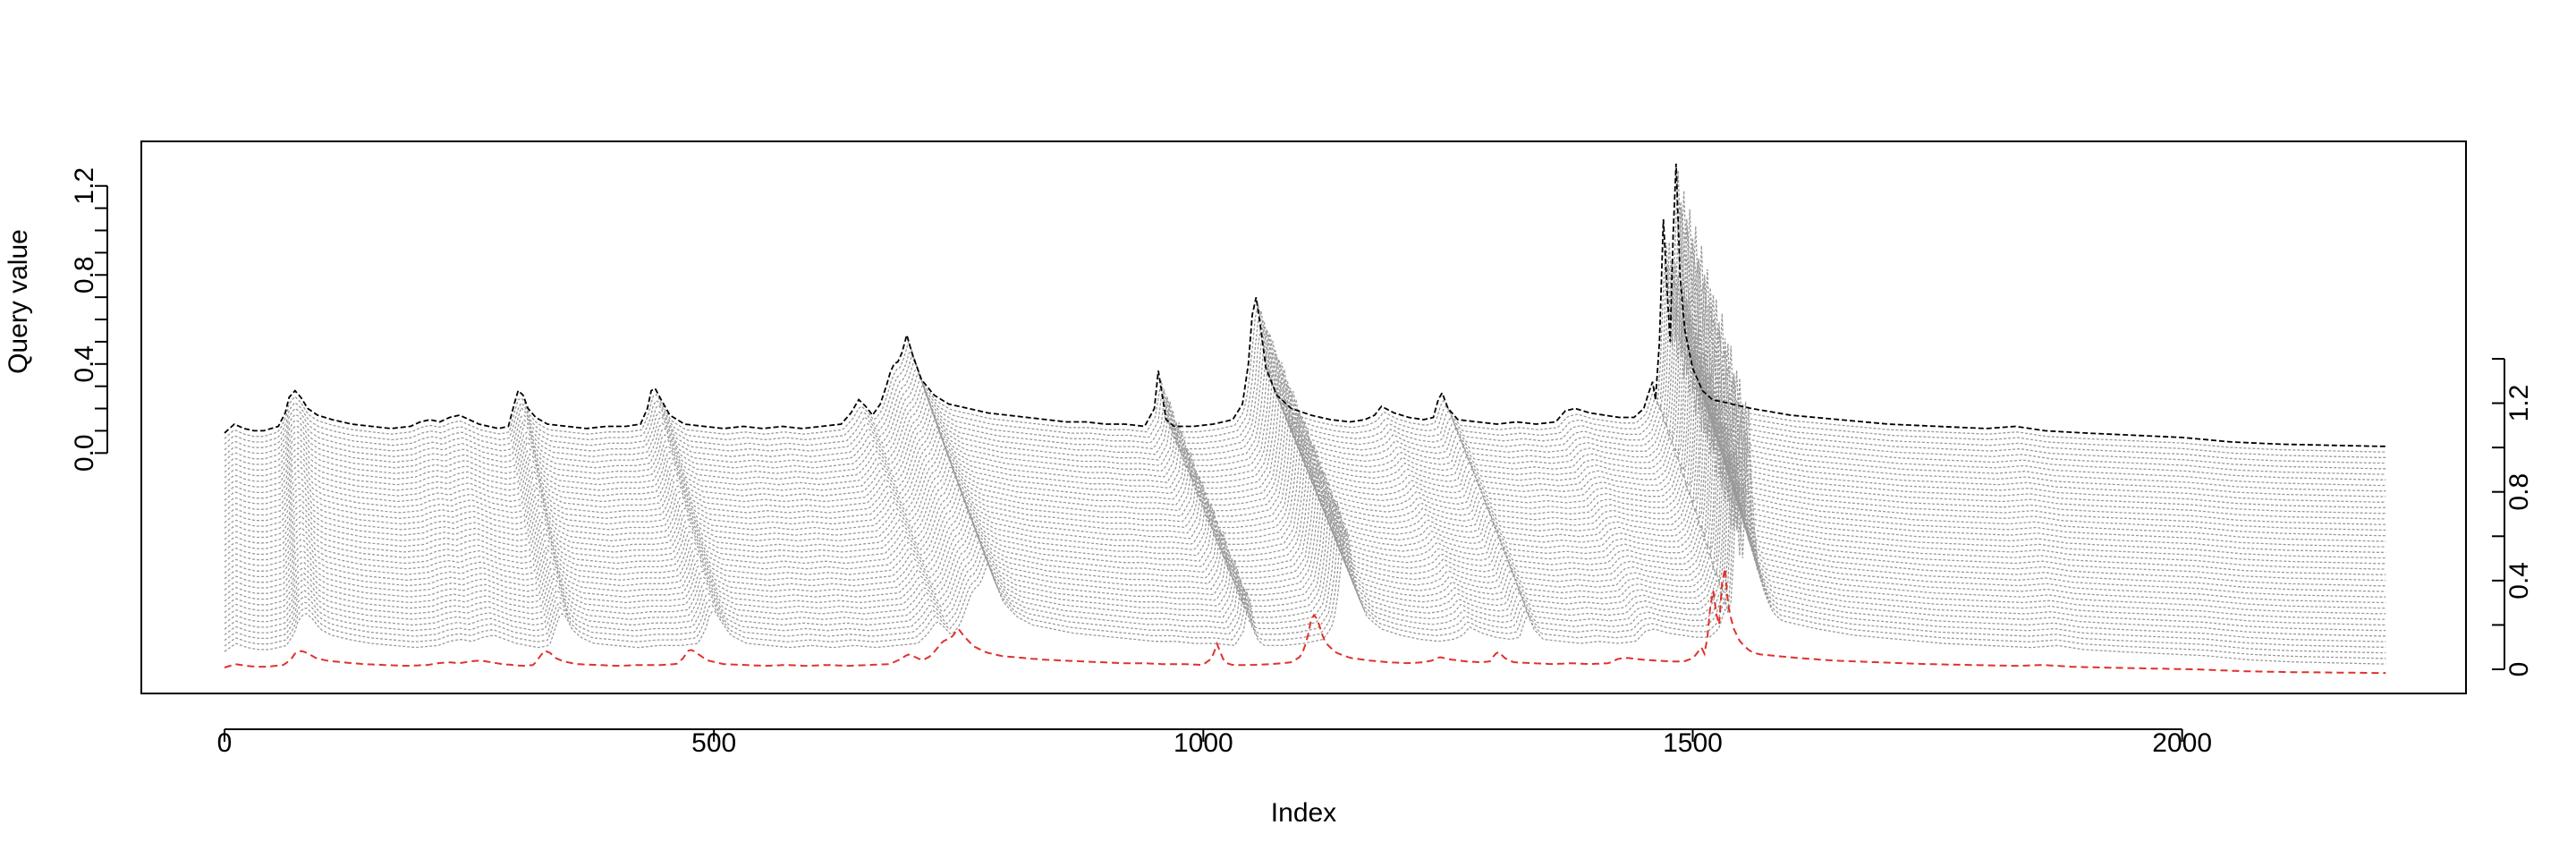  I want to click on left-y-tick-label: 0.8, so click(84, 274).